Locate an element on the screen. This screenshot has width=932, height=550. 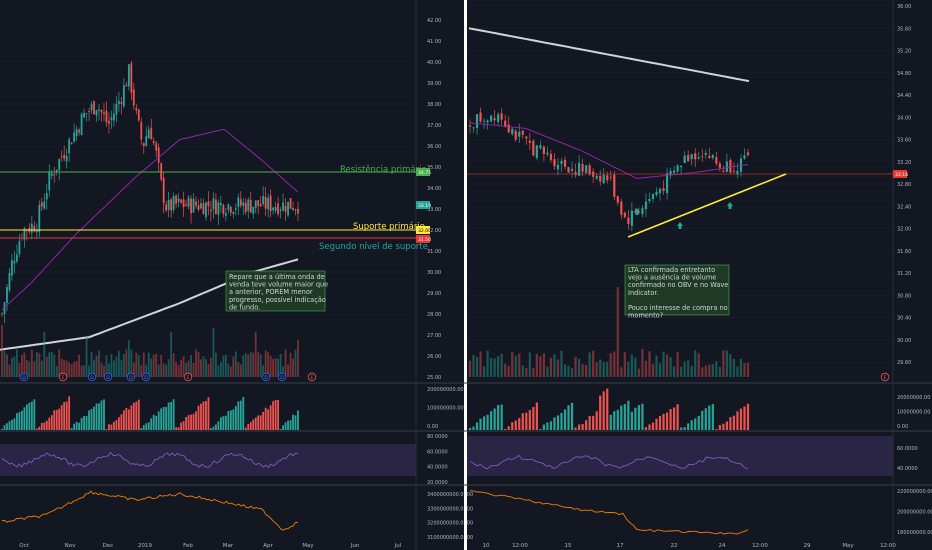
indicator-tick-label: 3200000000.0000 is located at coordinates (450, 524).